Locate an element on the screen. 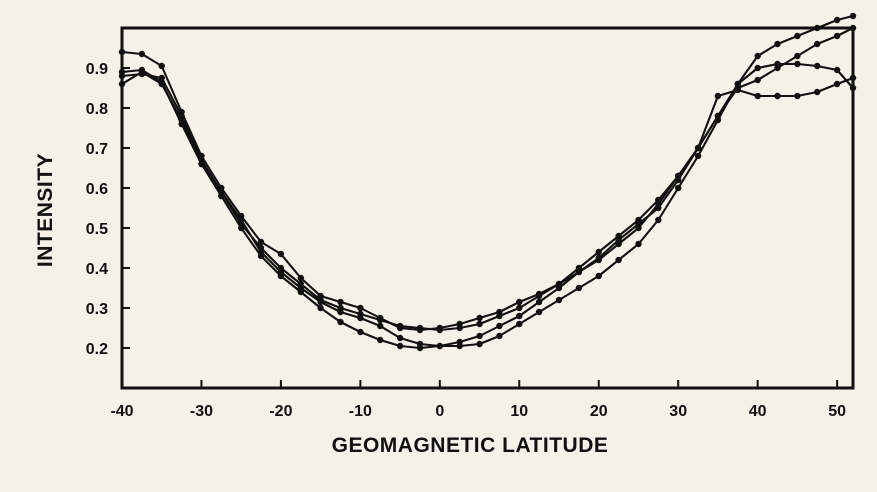 The width and height of the screenshot is (877, 492). x-tick-label: -40 is located at coordinates (121, 411).